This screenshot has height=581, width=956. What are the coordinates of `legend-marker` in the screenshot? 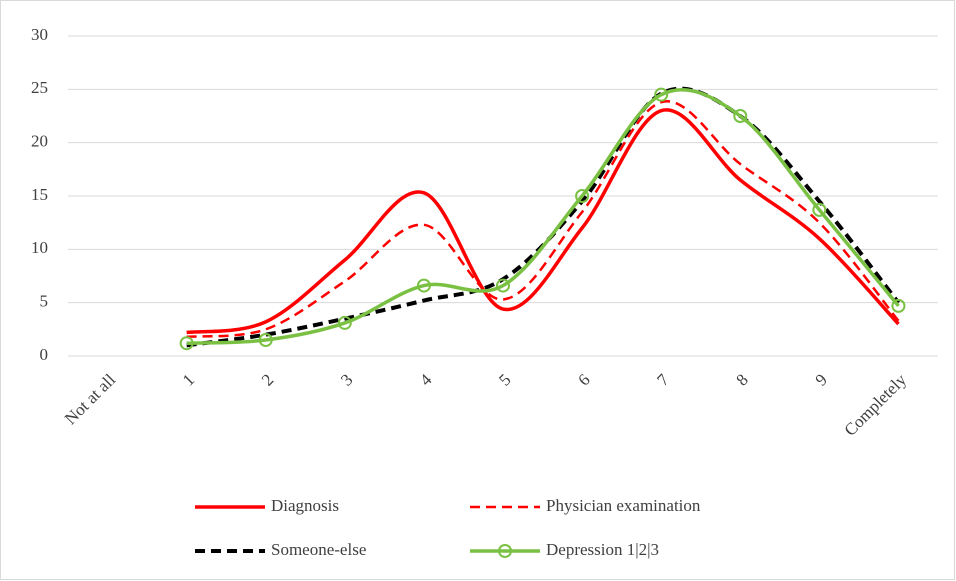 It's located at (505, 551).